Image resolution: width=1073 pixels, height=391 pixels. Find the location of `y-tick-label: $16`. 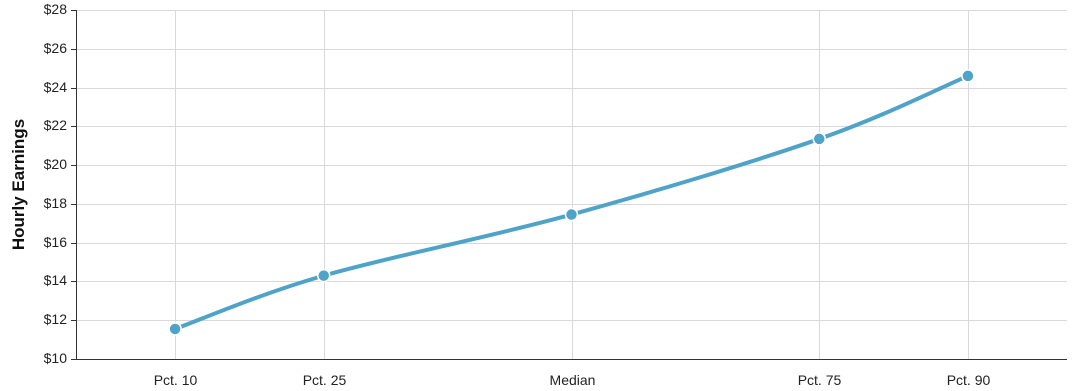

y-tick-label: $16 is located at coordinates (56, 242).